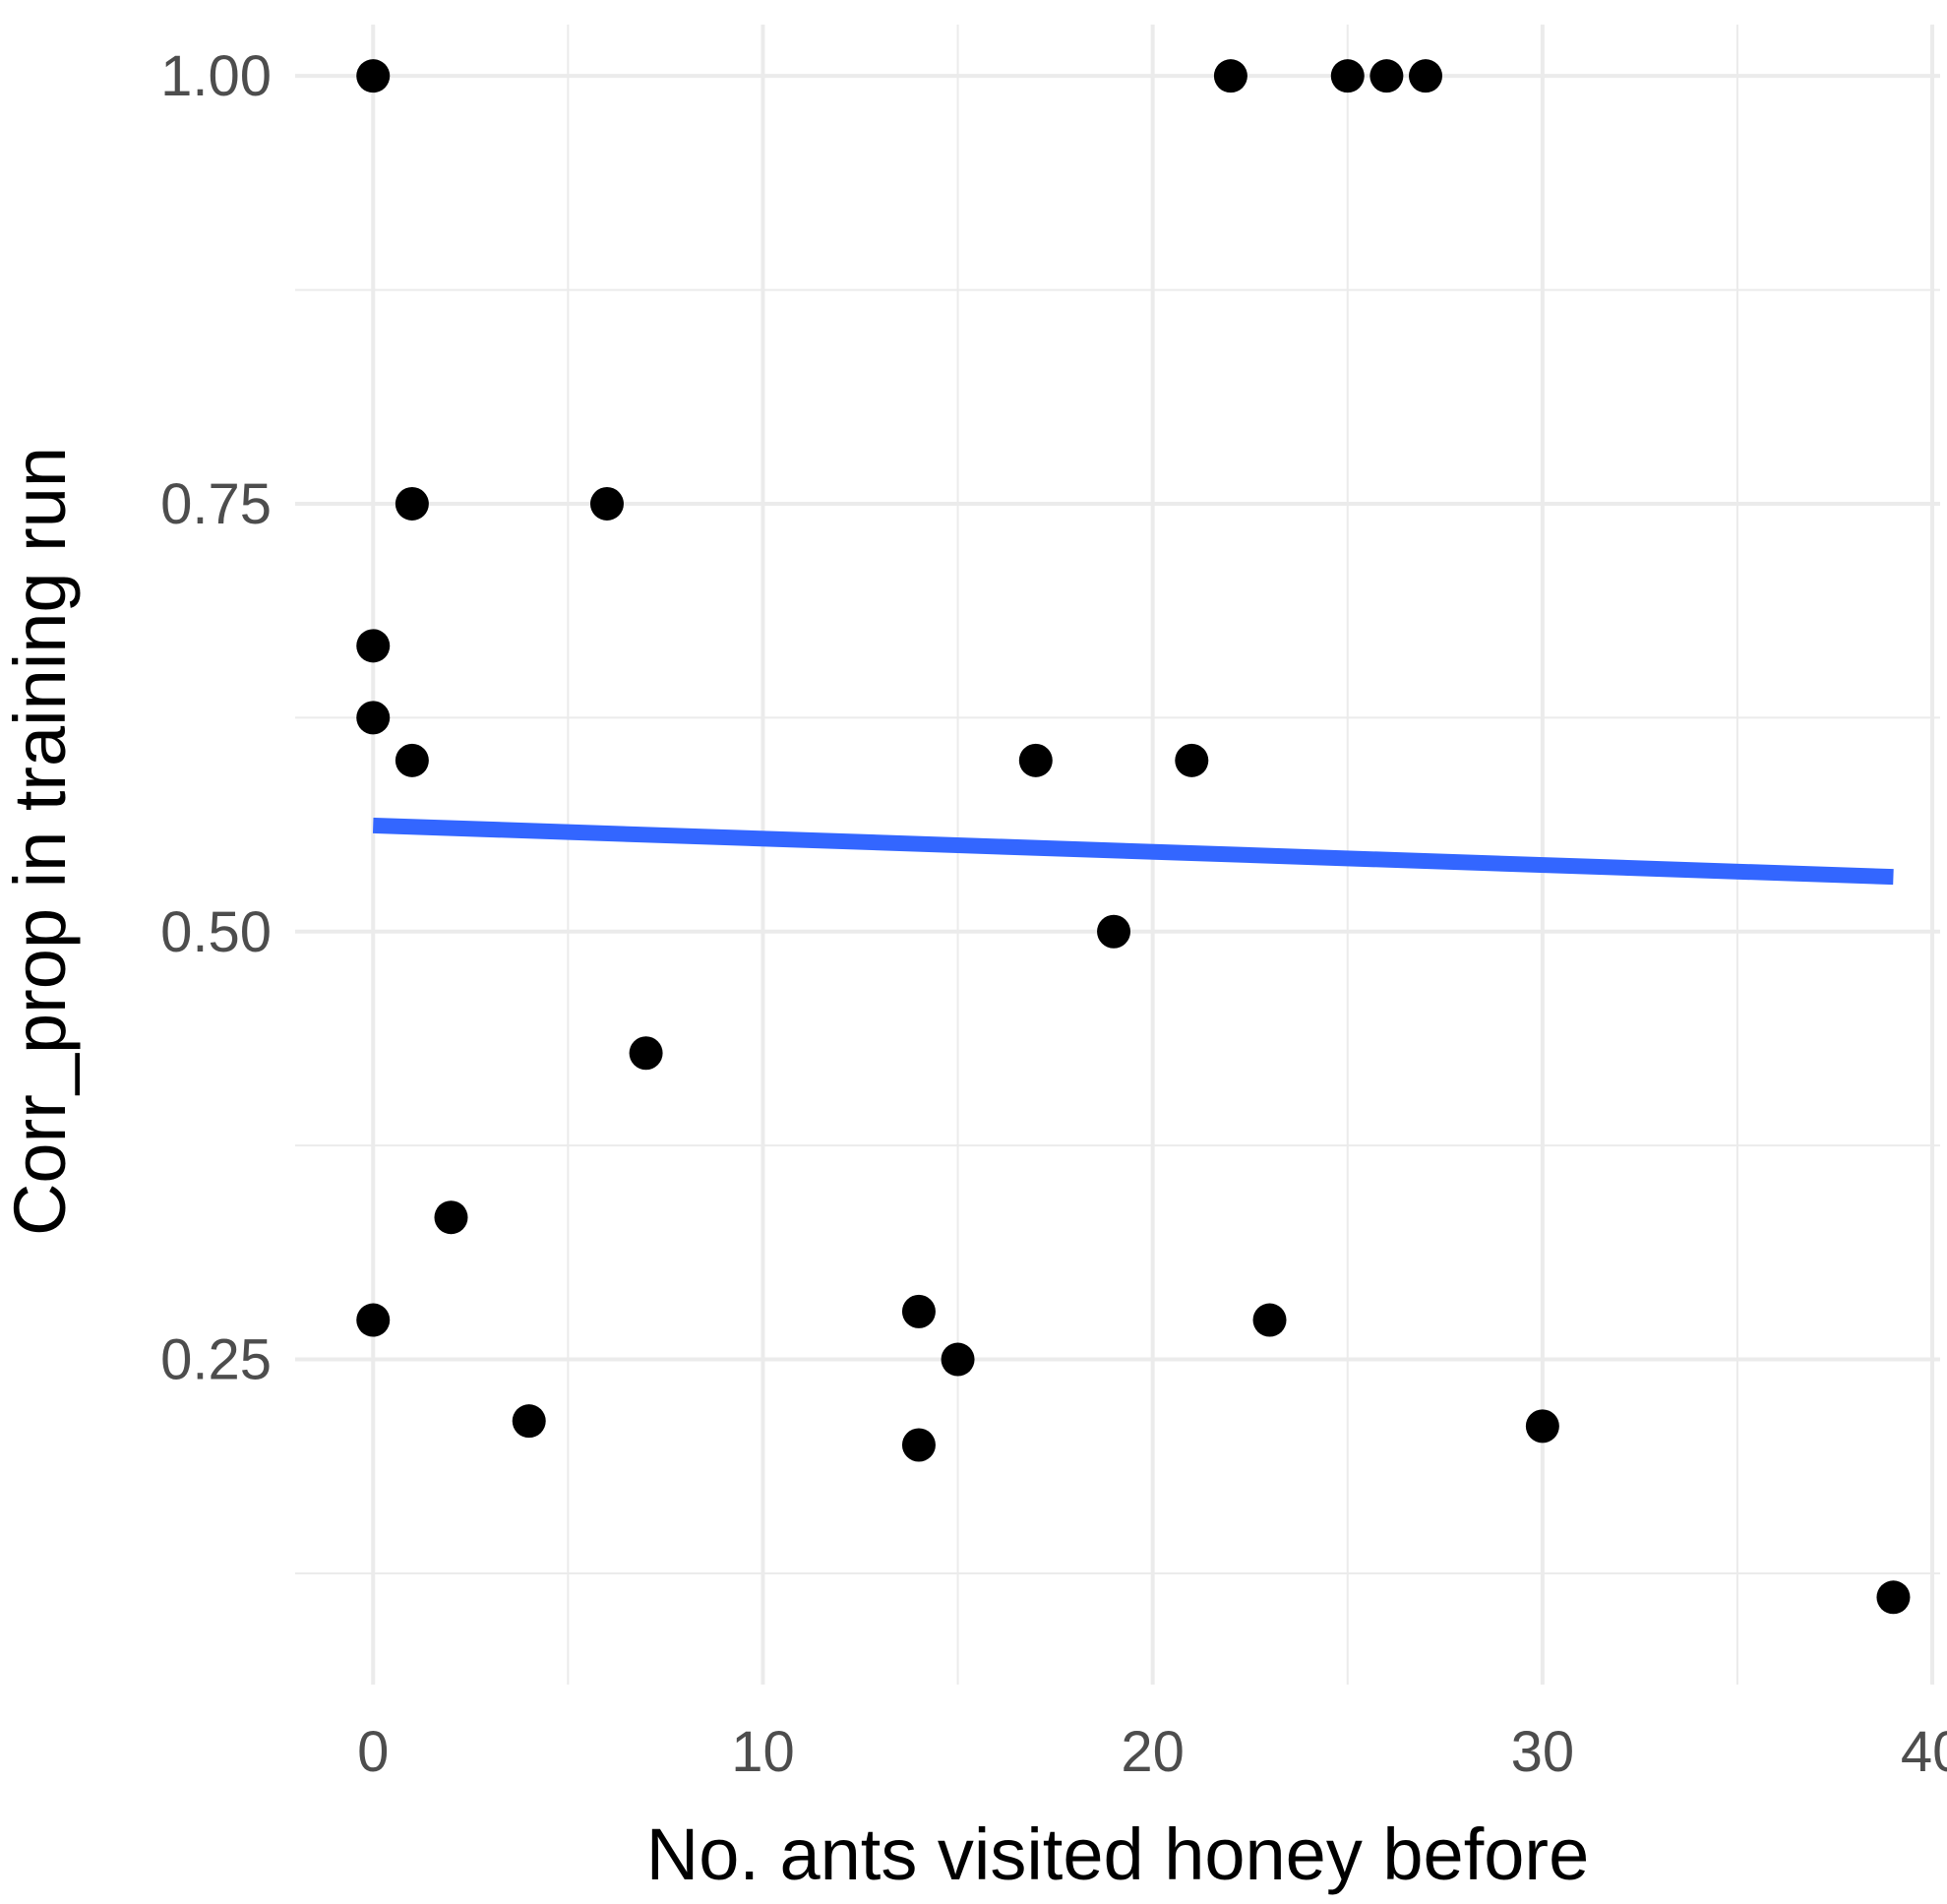  What do you see at coordinates (1117, 1854) in the screenshot?
I see `x-axis-title: No. ants visited honey before` at bounding box center [1117, 1854].